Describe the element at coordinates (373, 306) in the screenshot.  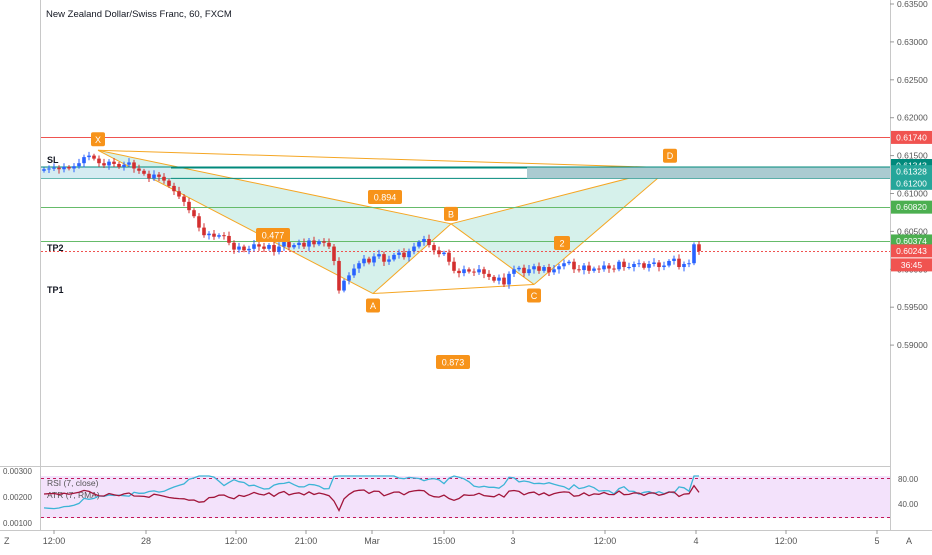
I see `point-a-label: A` at that location.